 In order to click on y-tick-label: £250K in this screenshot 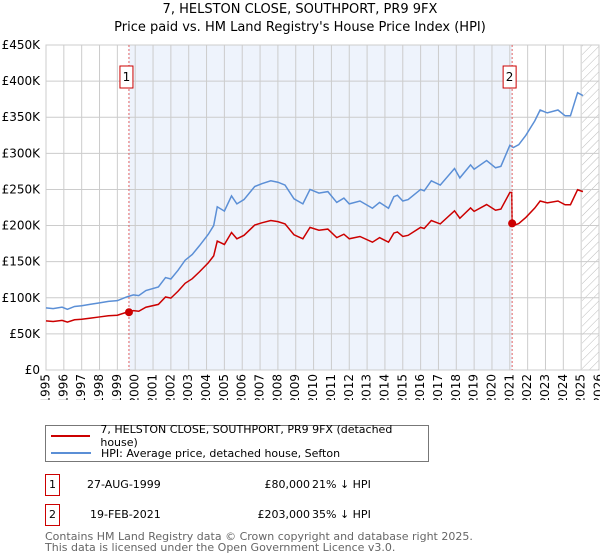, I will do `click(22, 189)`.